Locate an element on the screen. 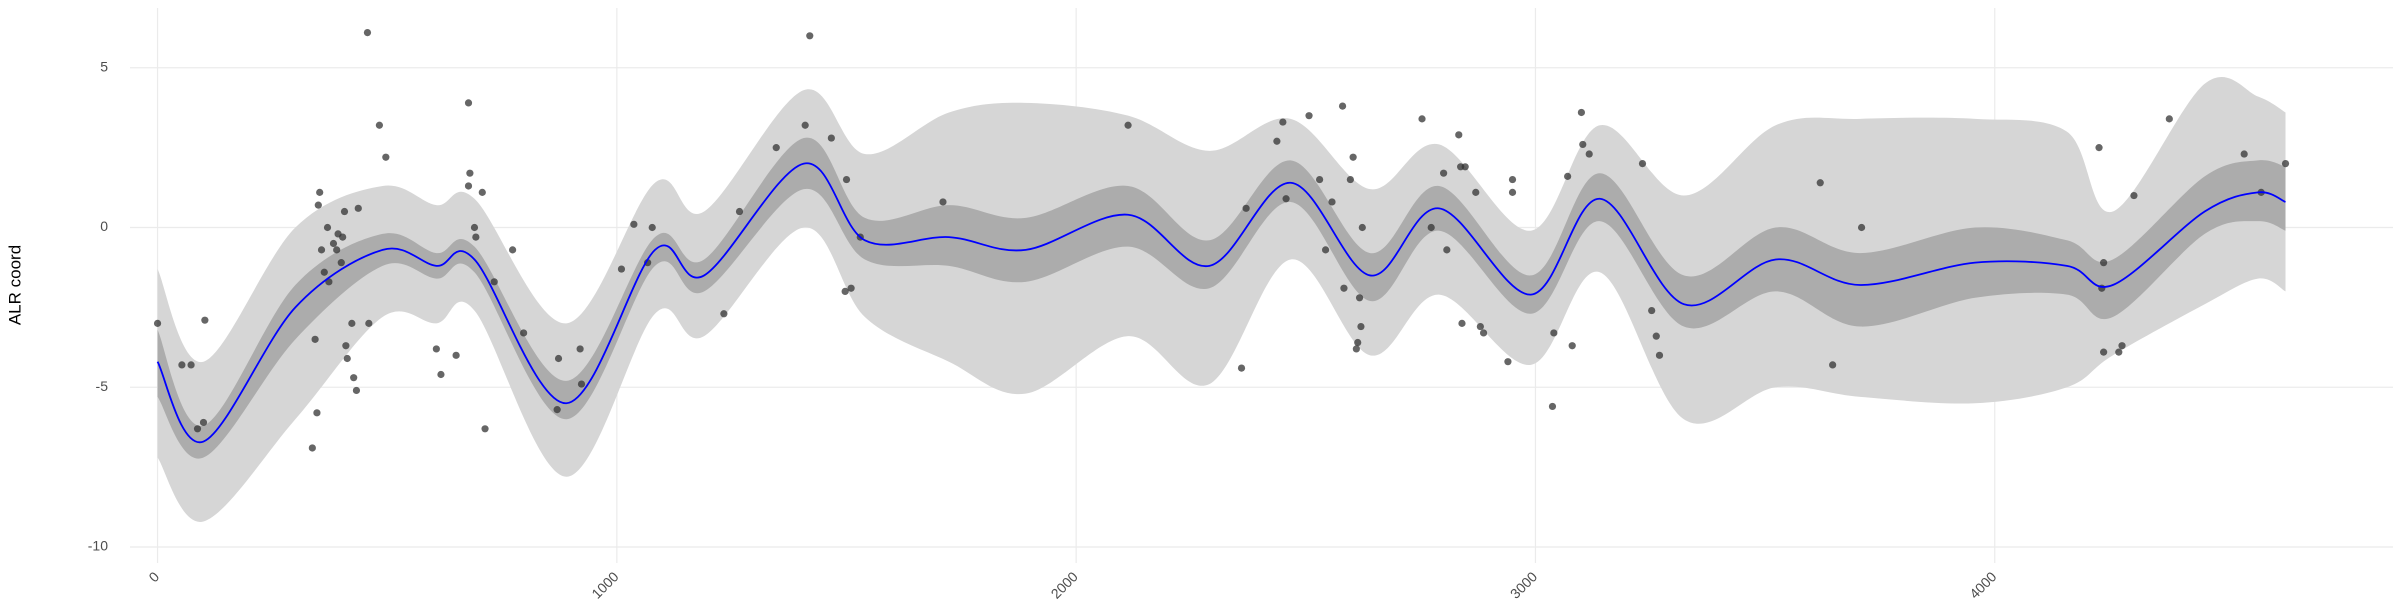  y-tick-label: 5 is located at coordinates (104, 66).